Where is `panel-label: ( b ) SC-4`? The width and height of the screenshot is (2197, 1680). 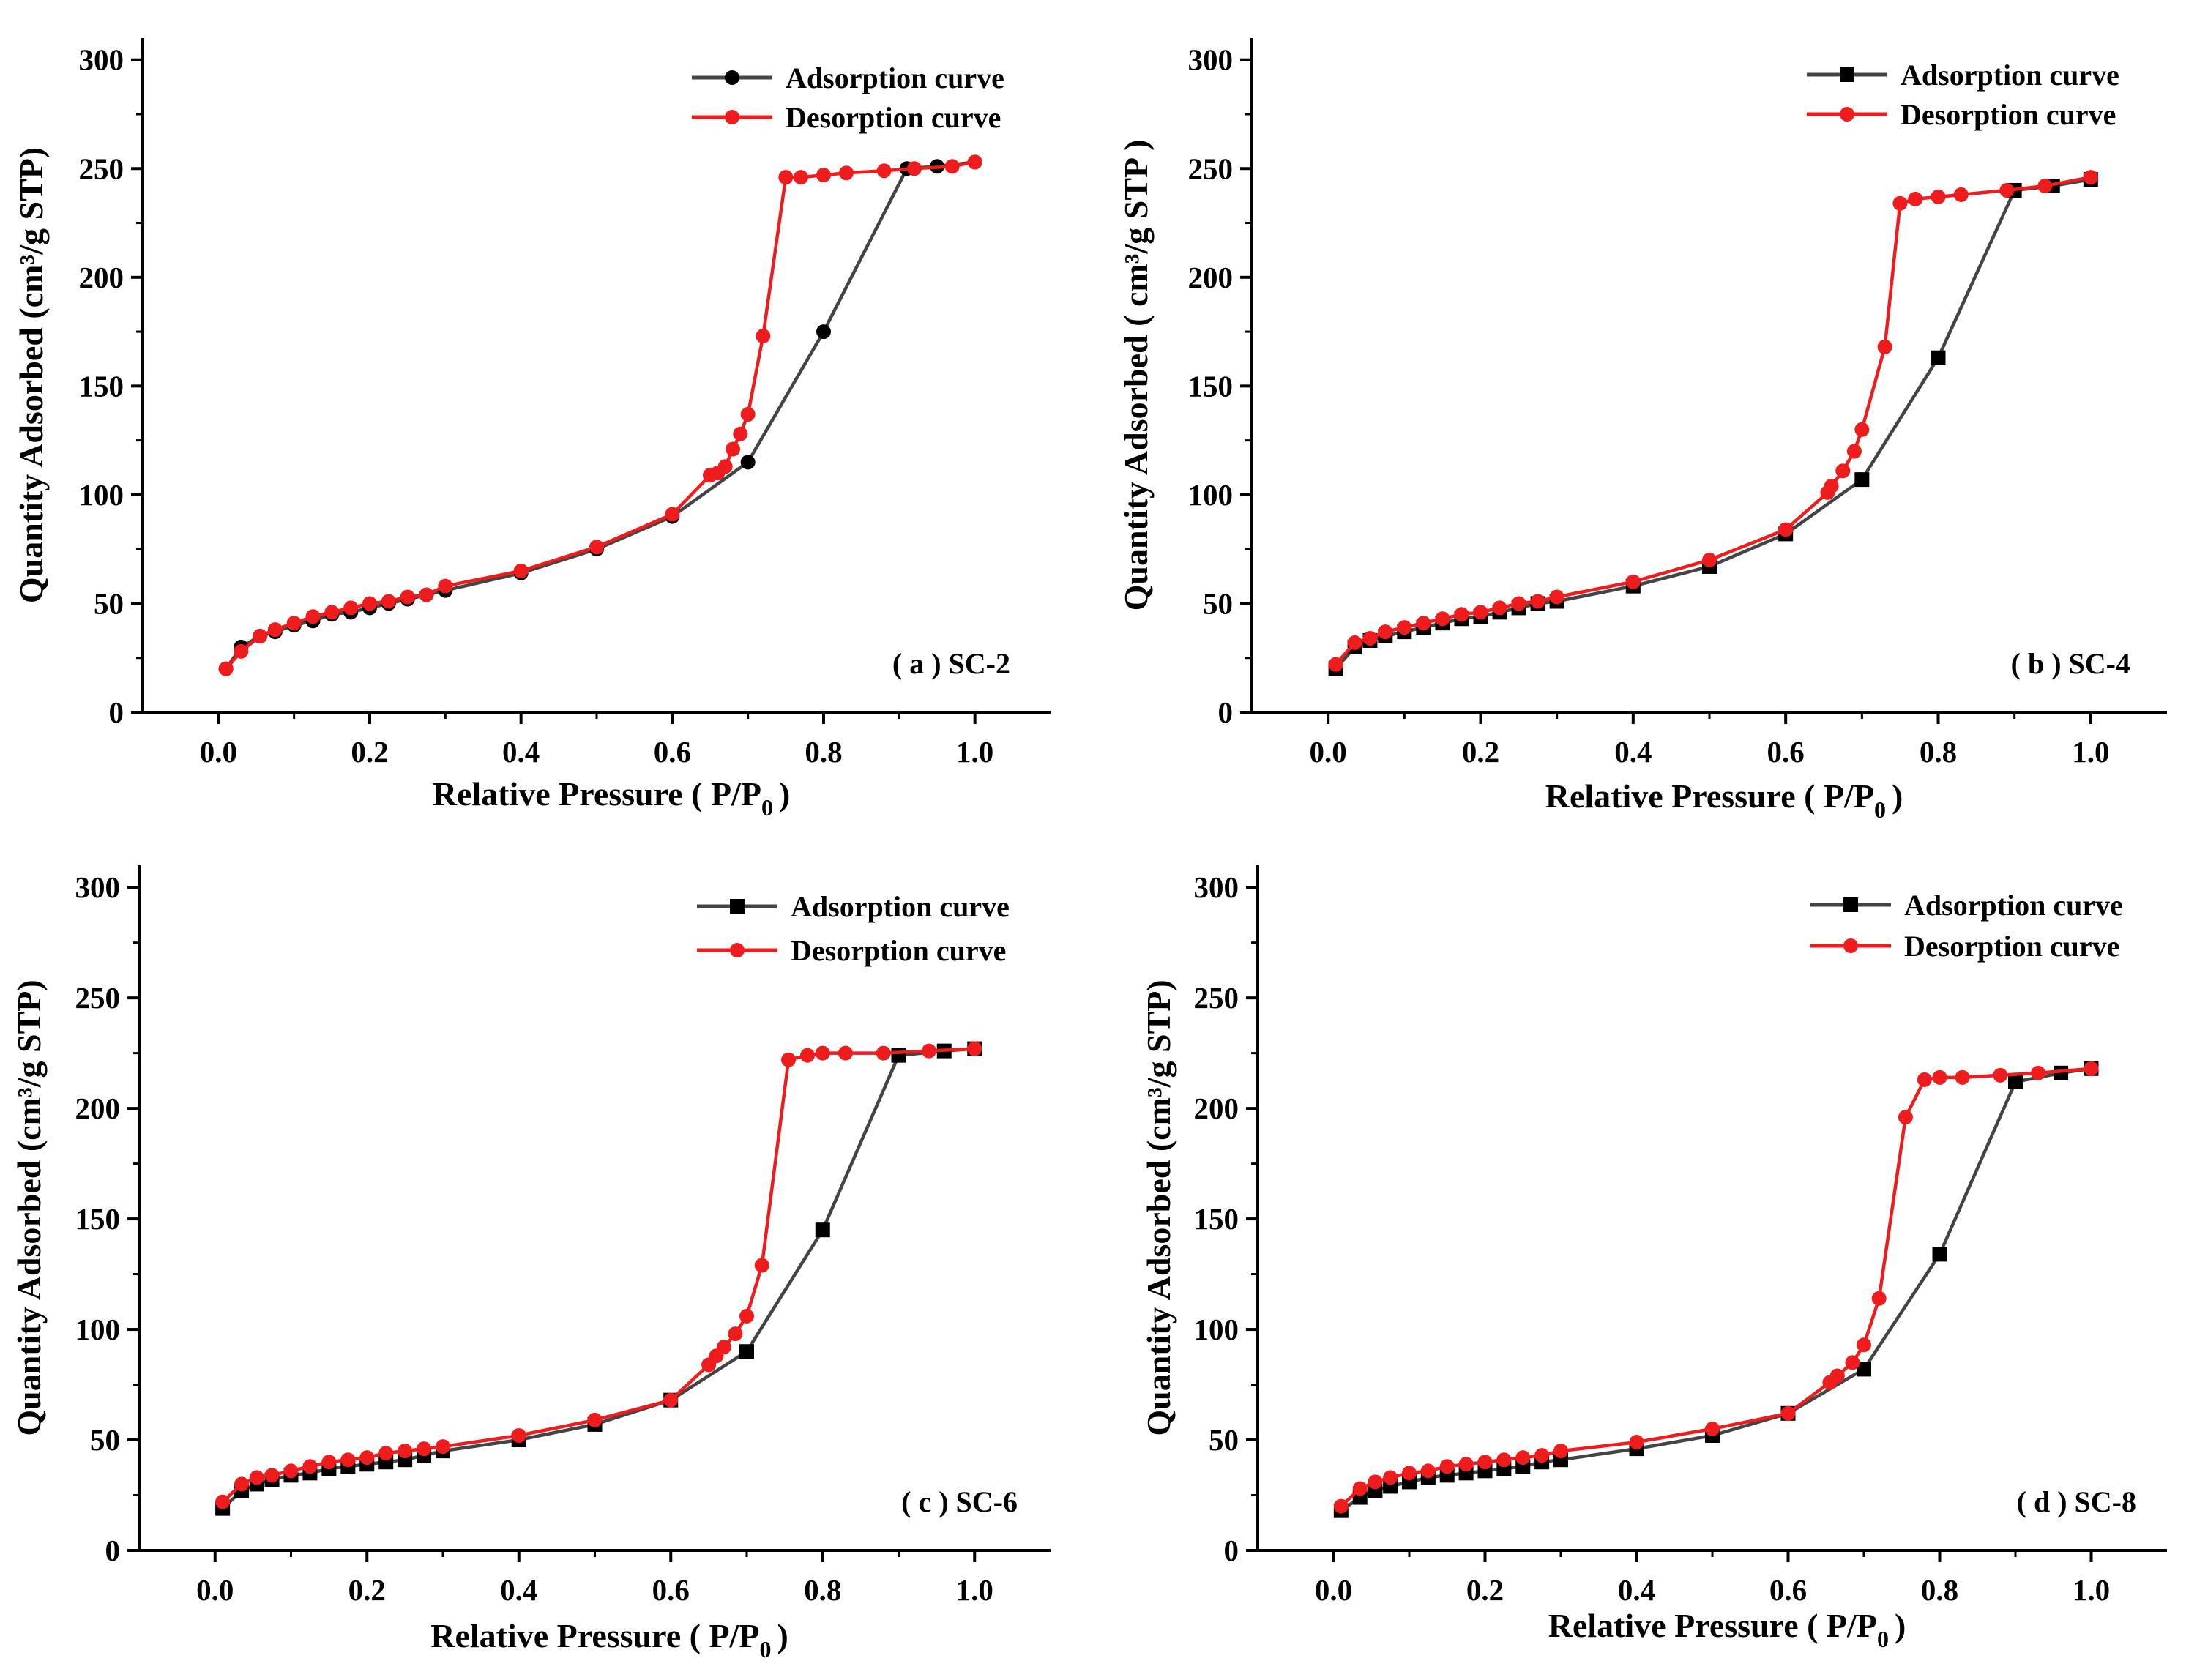 panel-label: ( b ) SC-4 is located at coordinates (2070, 663).